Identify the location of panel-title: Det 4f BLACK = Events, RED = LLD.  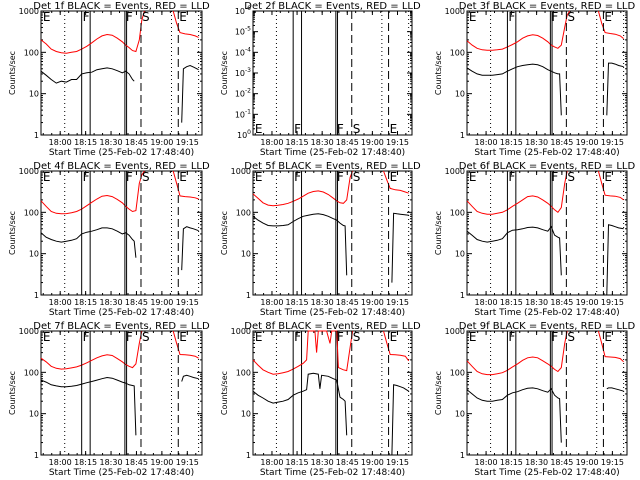
(121, 166).